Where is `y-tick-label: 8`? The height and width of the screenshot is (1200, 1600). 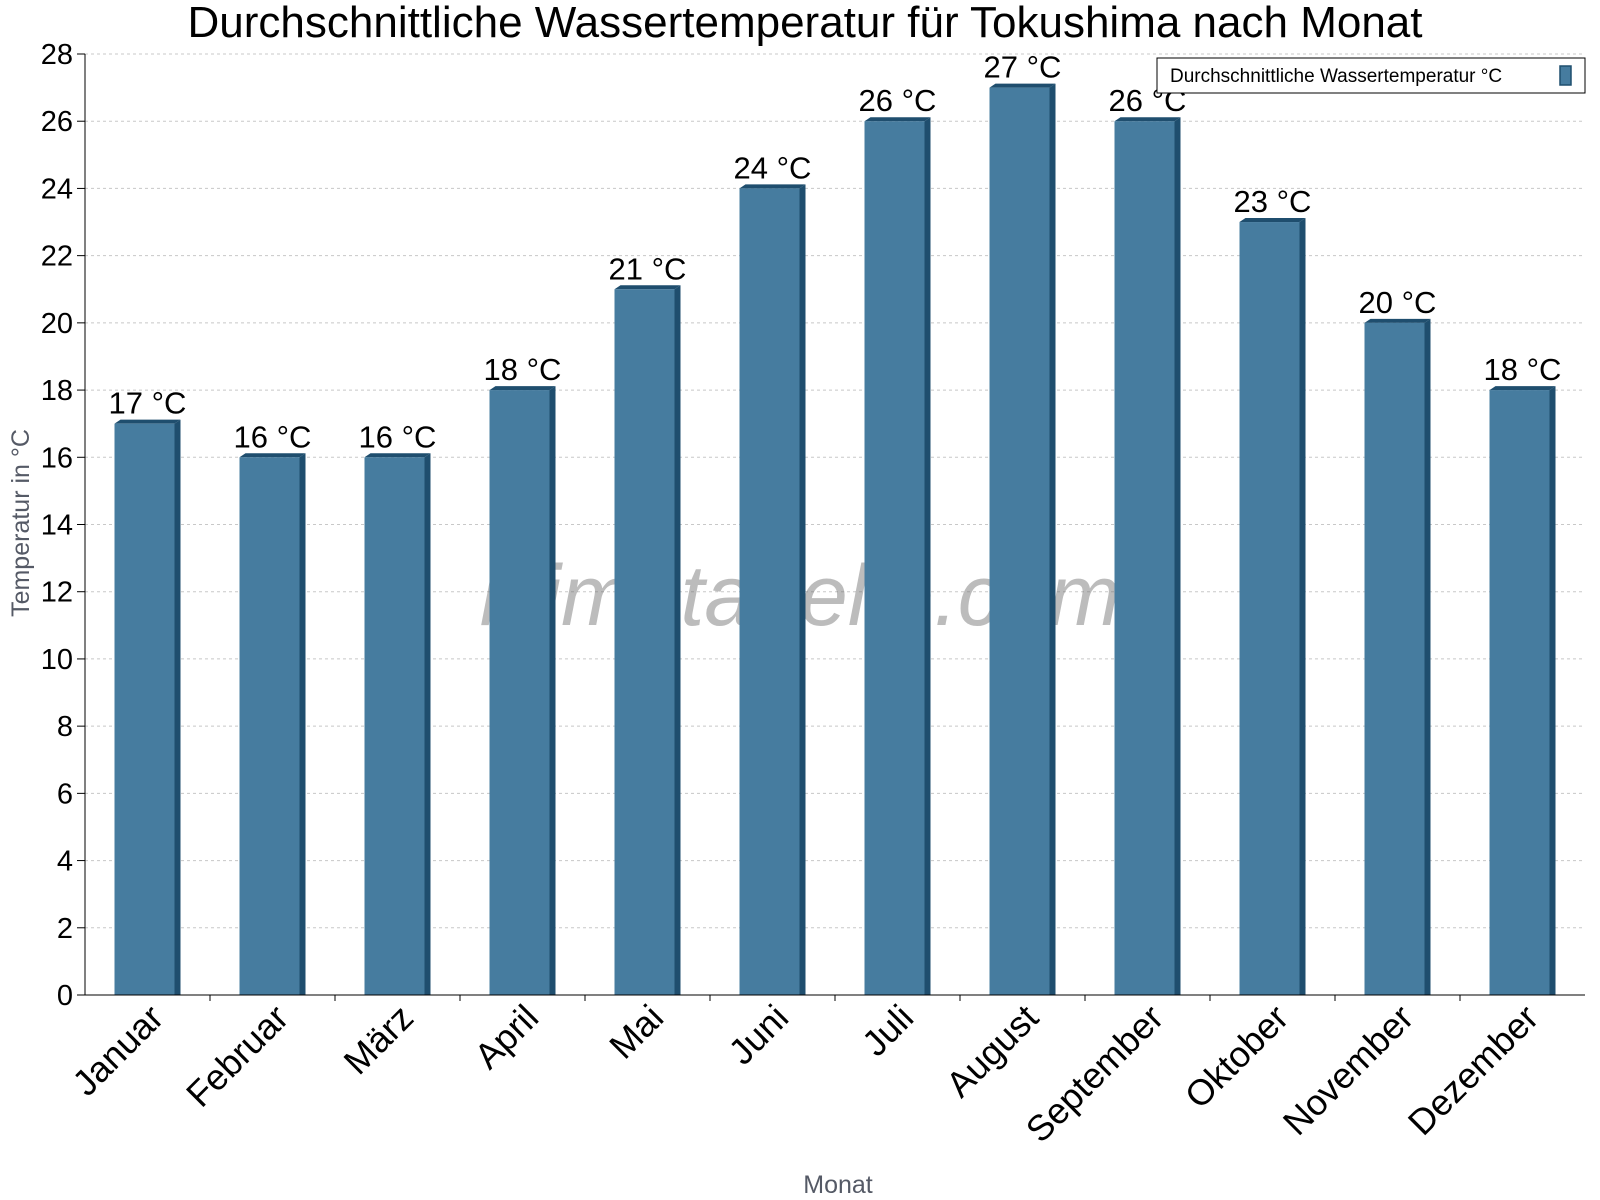
y-tick-label: 8 is located at coordinates (65, 727).